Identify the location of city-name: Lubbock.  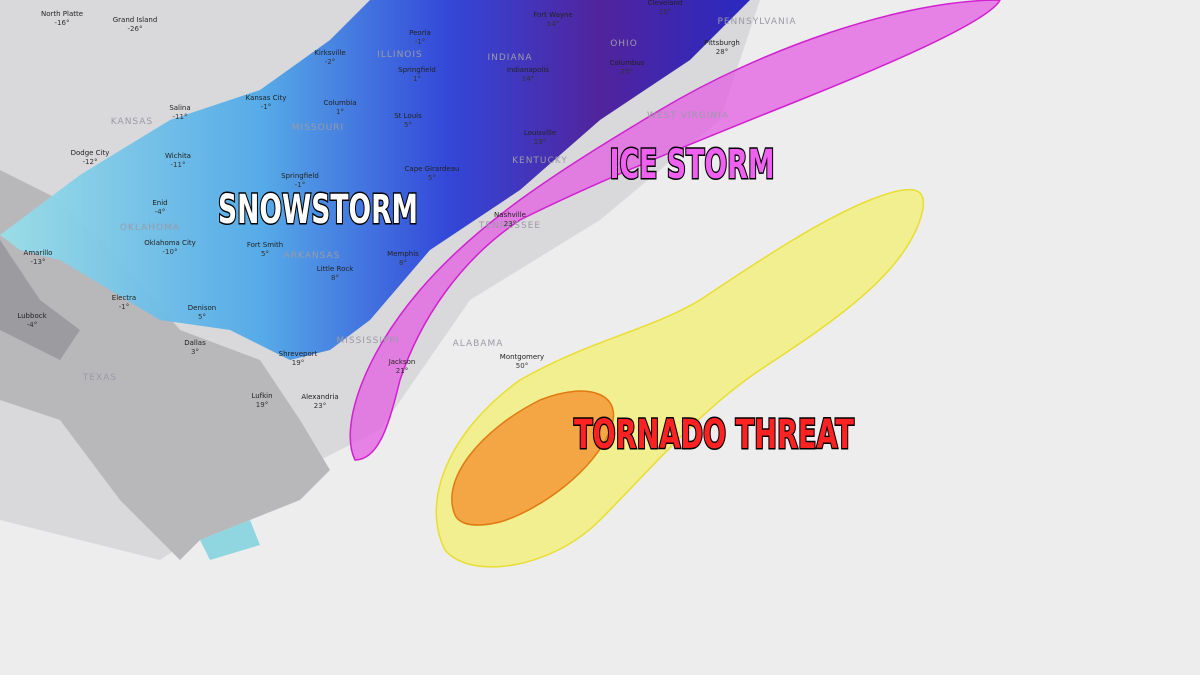
(32, 316).